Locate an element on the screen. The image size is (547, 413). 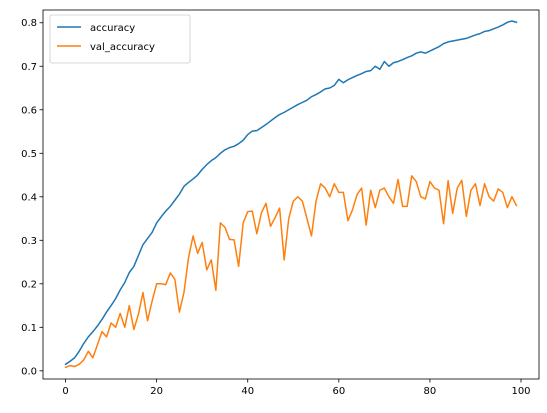
x-tick-label: 80 is located at coordinates (430, 391).